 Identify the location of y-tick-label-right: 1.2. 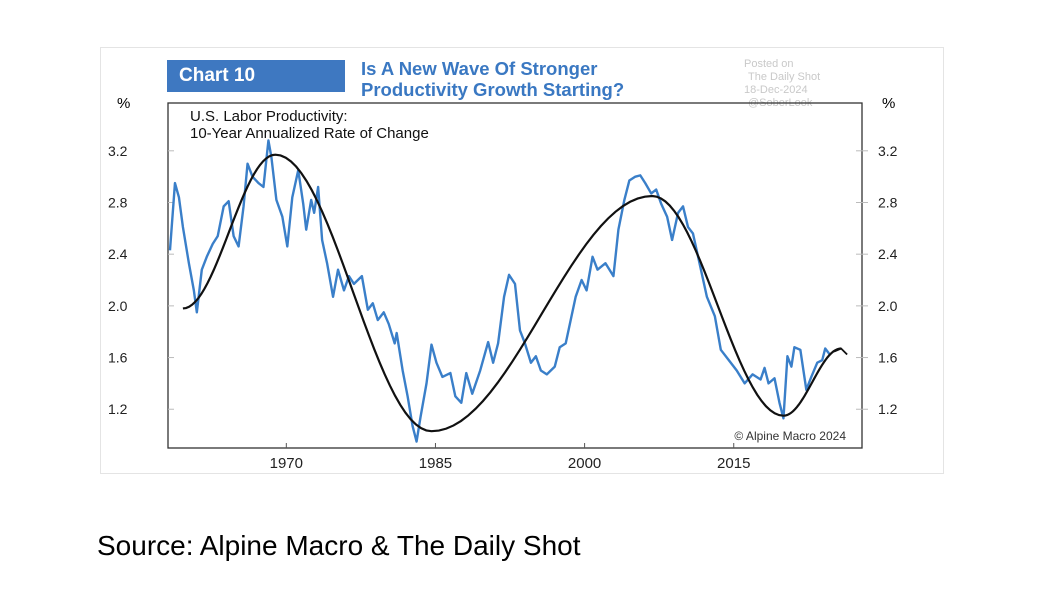
(888, 409).